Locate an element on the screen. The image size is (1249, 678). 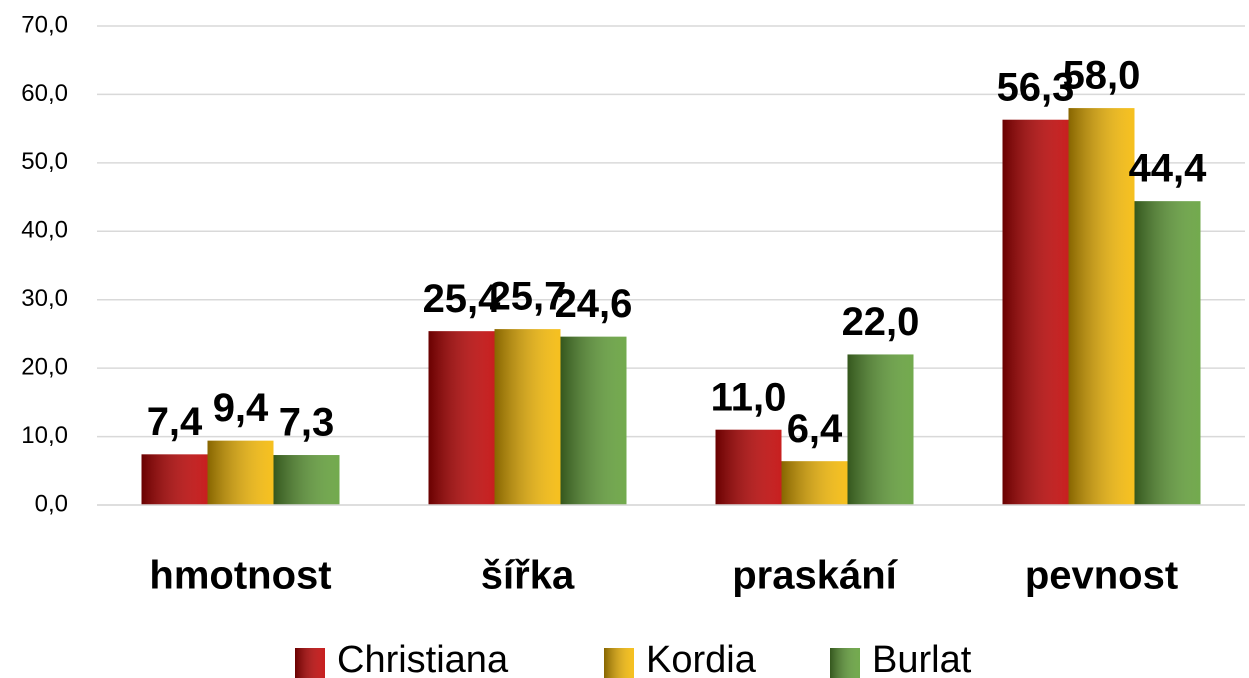
data-label: 25,7 is located at coordinates (528, 297).